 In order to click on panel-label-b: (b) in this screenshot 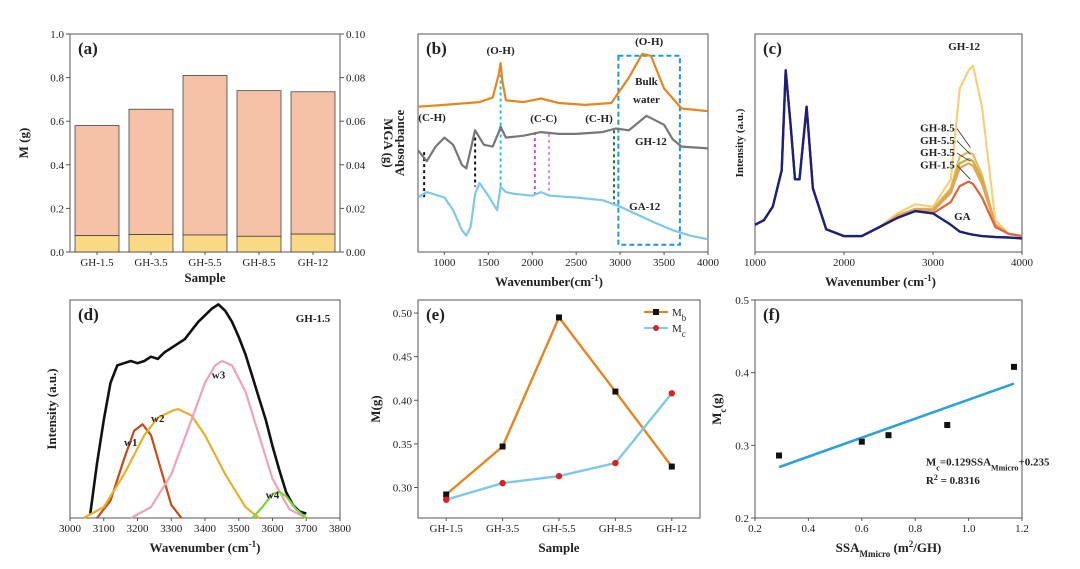, I will do `click(436, 48)`.